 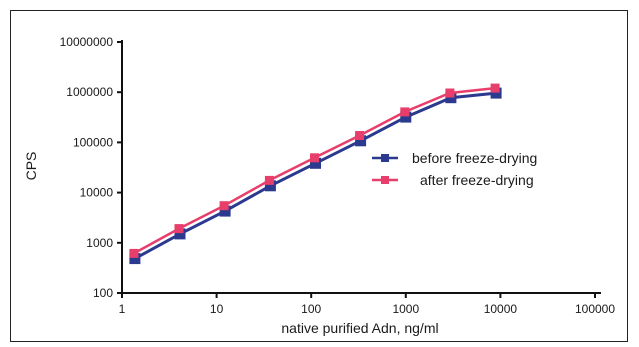 I want to click on y-tick-label: 10000, so click(x=97, y=193).